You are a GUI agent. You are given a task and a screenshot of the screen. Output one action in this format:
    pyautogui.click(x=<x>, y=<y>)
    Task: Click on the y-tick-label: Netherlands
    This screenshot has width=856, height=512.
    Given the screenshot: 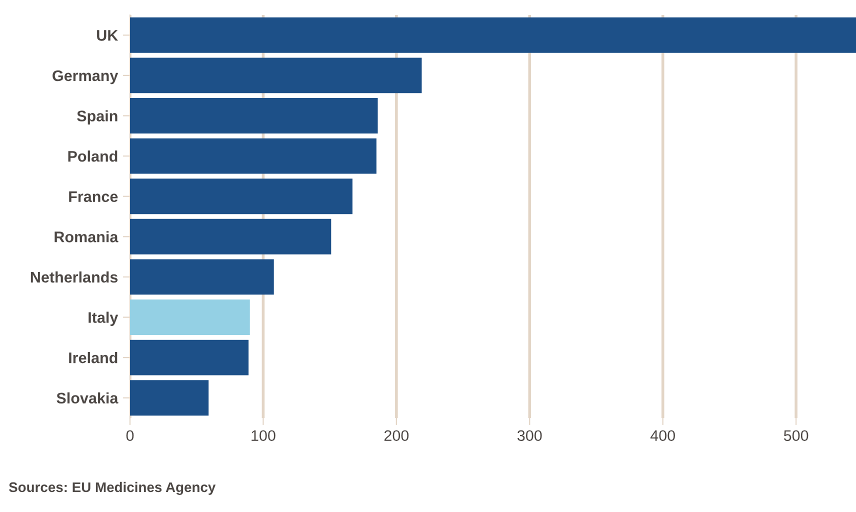 What is the action you would take?
    pyautogui.click(x=74, y=277)
    